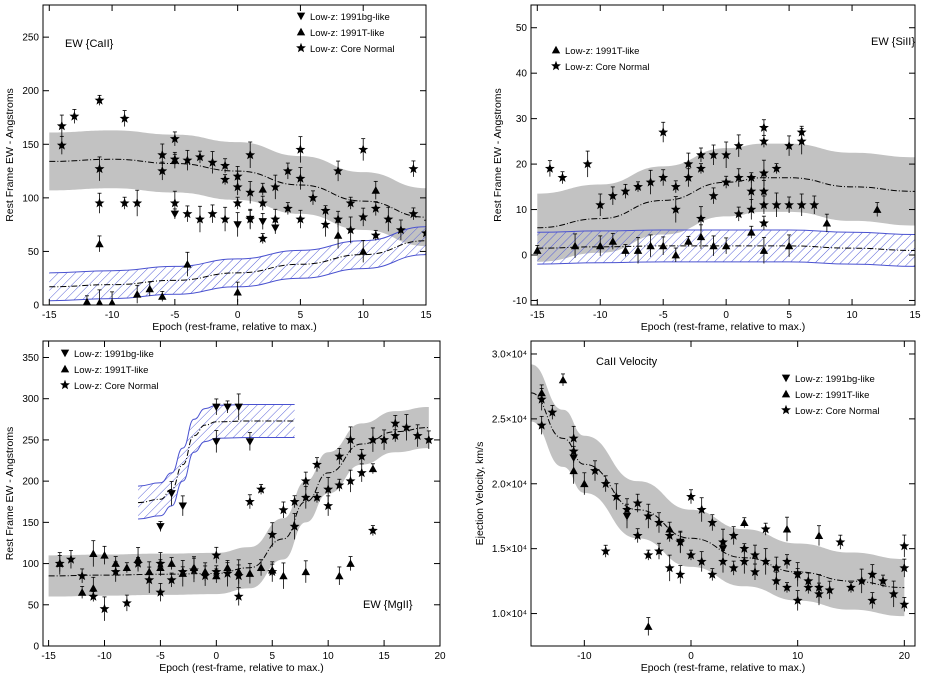  What do you see at coordinates (241, 668) in the screenshot?
I see `x-axis-label: Epoch (rest-frame, relative to max.)` at bounding box center [241, 668].